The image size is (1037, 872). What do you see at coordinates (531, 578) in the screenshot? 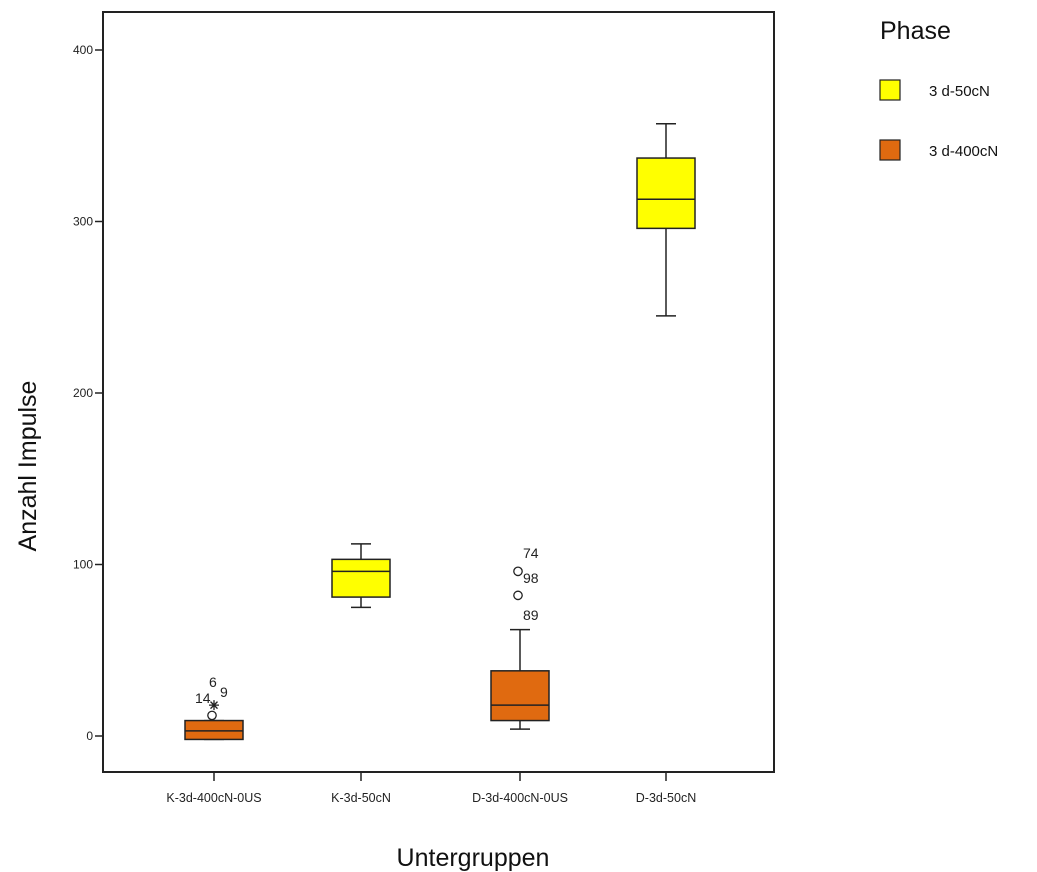
I see `outlier-label-98: 98` at bounding box center [531, 578].